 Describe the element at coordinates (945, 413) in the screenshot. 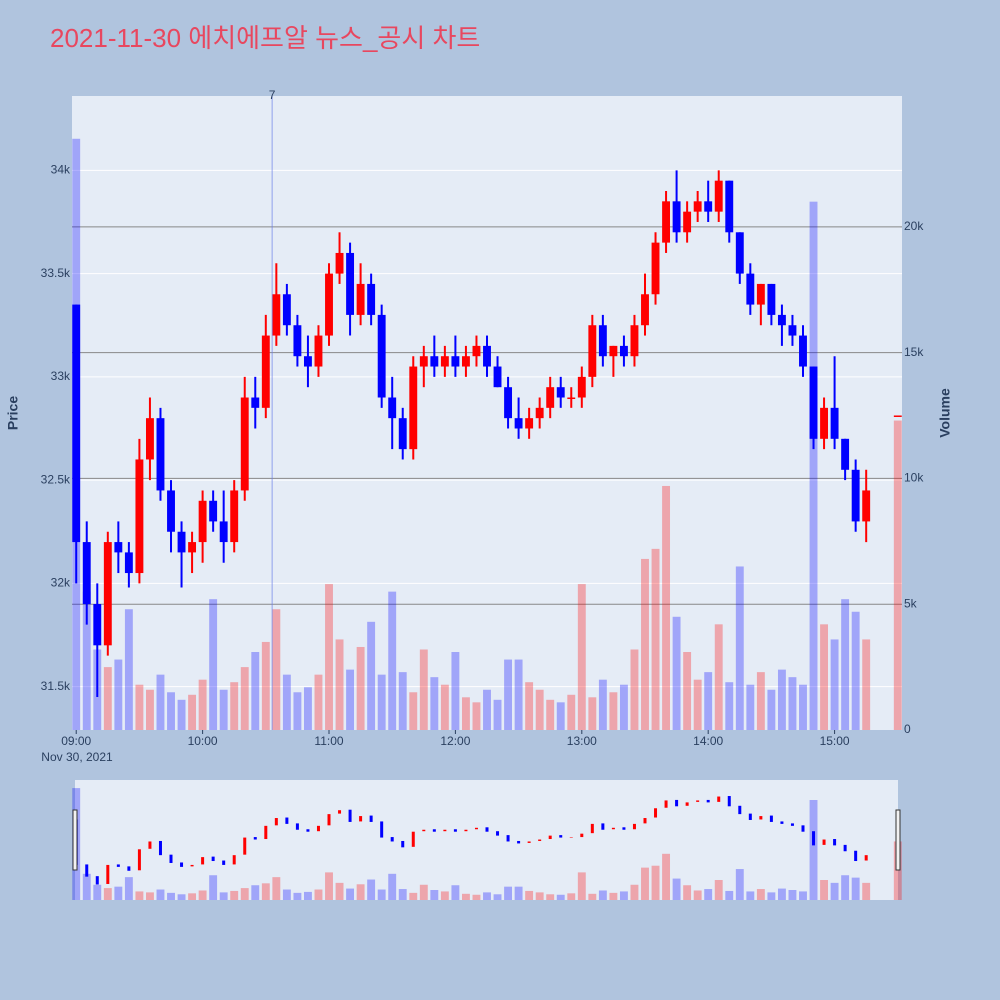

I see `y2-axis-title: Volume` at that location.